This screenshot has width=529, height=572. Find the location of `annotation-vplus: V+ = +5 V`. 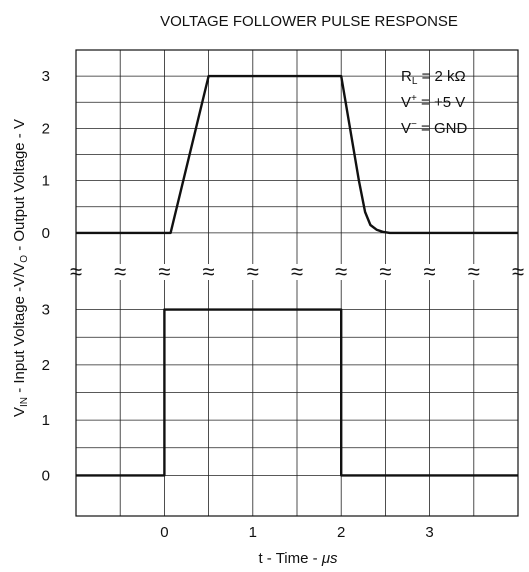

annotation-vplus: V+ = +5 V is located at coordinates (433, 102).